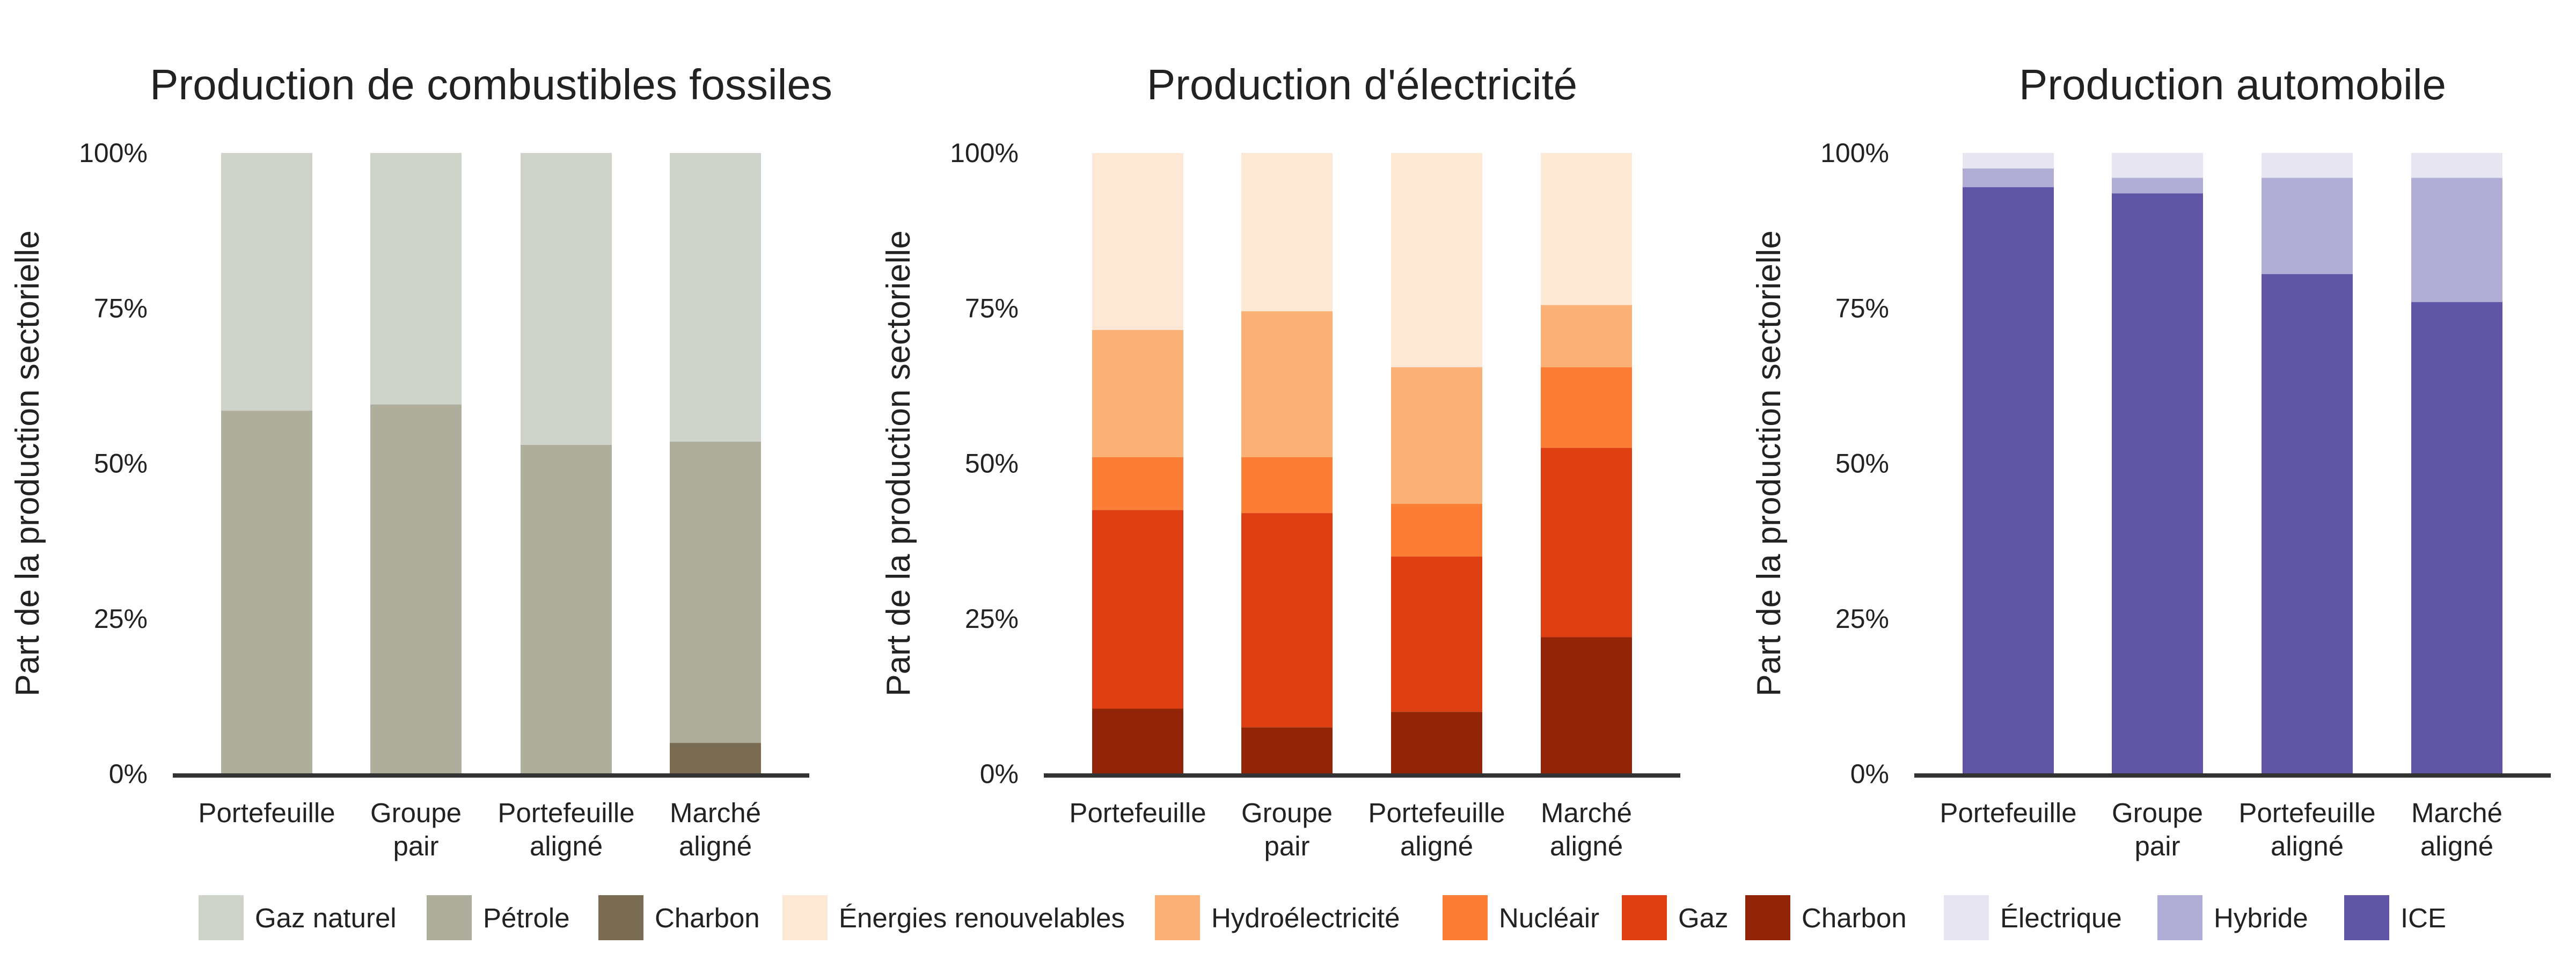 This screenshot has width=2576, height=966. What do you see at coordinates (1137, 241) in the screenshot?
I see `bar-segment-energies-renouvelables` at bounding box center [1137, 241].